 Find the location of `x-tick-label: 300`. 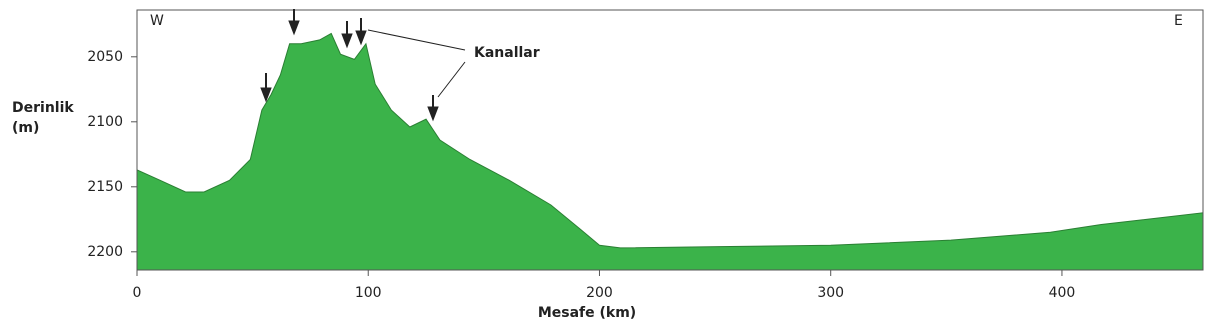

x-tick-label: 300 is located at coordinates (830, 293).